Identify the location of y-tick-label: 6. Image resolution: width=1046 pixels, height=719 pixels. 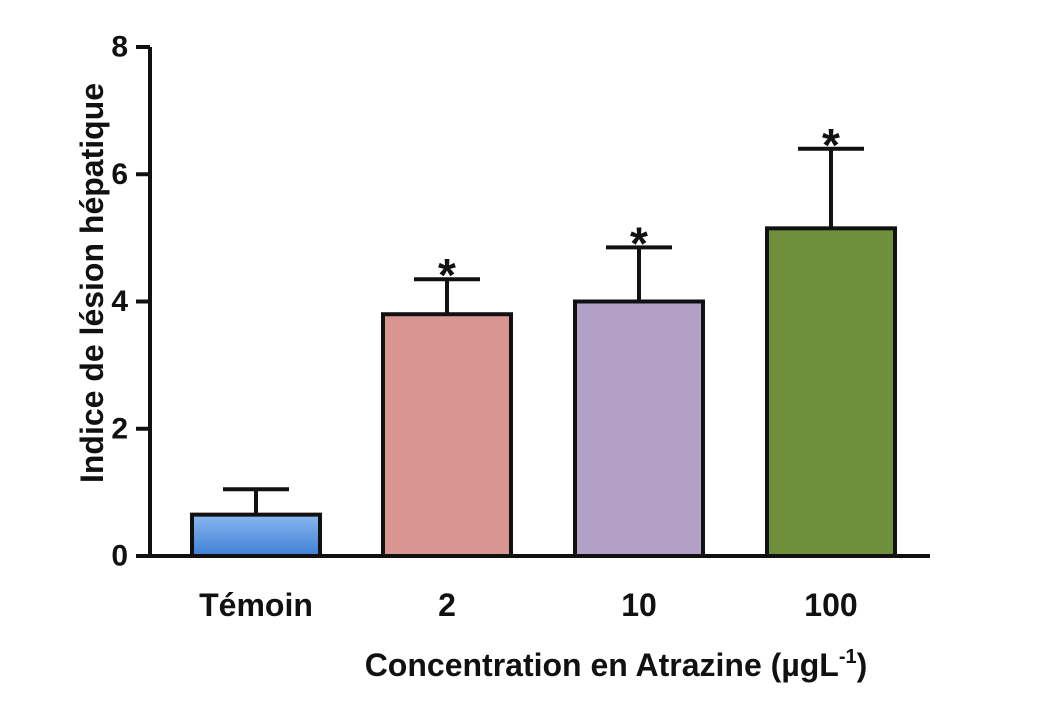
(119, 174).